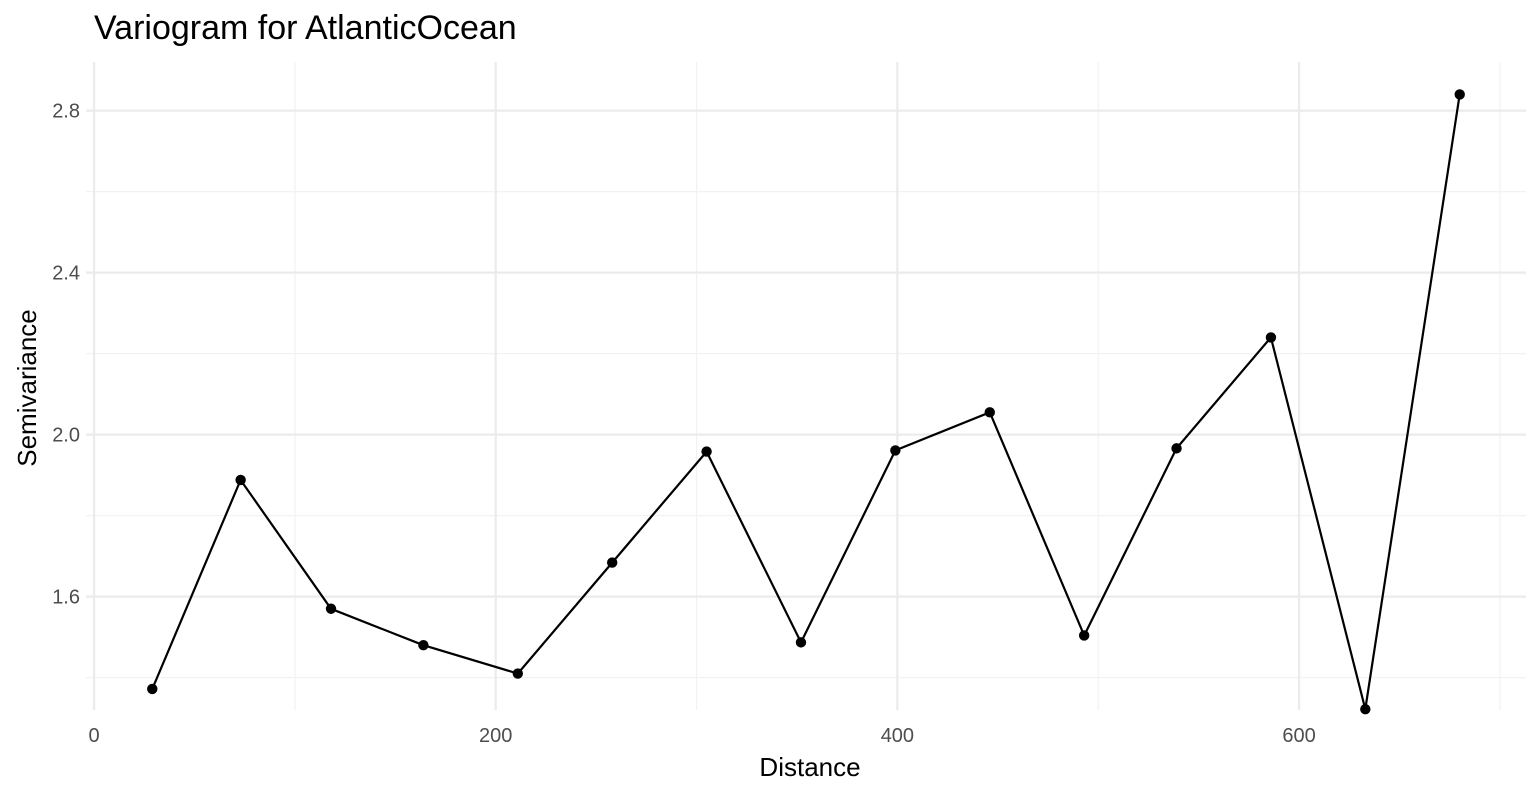 The image size is (1540, 796). What do you see at coordinates (27, 388) in the screenshot?
I see `y-axis-label: Semivariance` at bounding box center [27, 388].